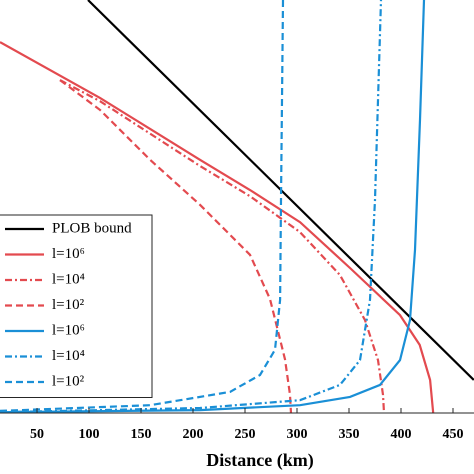 The image size is (474, 474). I want to click on x-tick-label: 350, so click(349, 434).